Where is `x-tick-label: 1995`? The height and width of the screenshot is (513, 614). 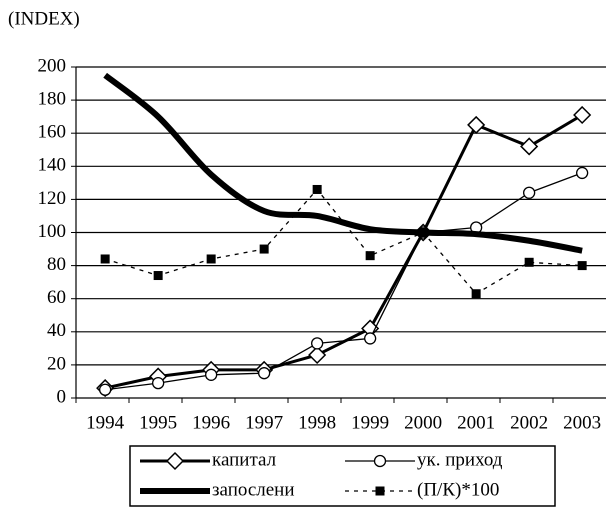
x-tick-label: 1995 is located at coordinates (158, 422).